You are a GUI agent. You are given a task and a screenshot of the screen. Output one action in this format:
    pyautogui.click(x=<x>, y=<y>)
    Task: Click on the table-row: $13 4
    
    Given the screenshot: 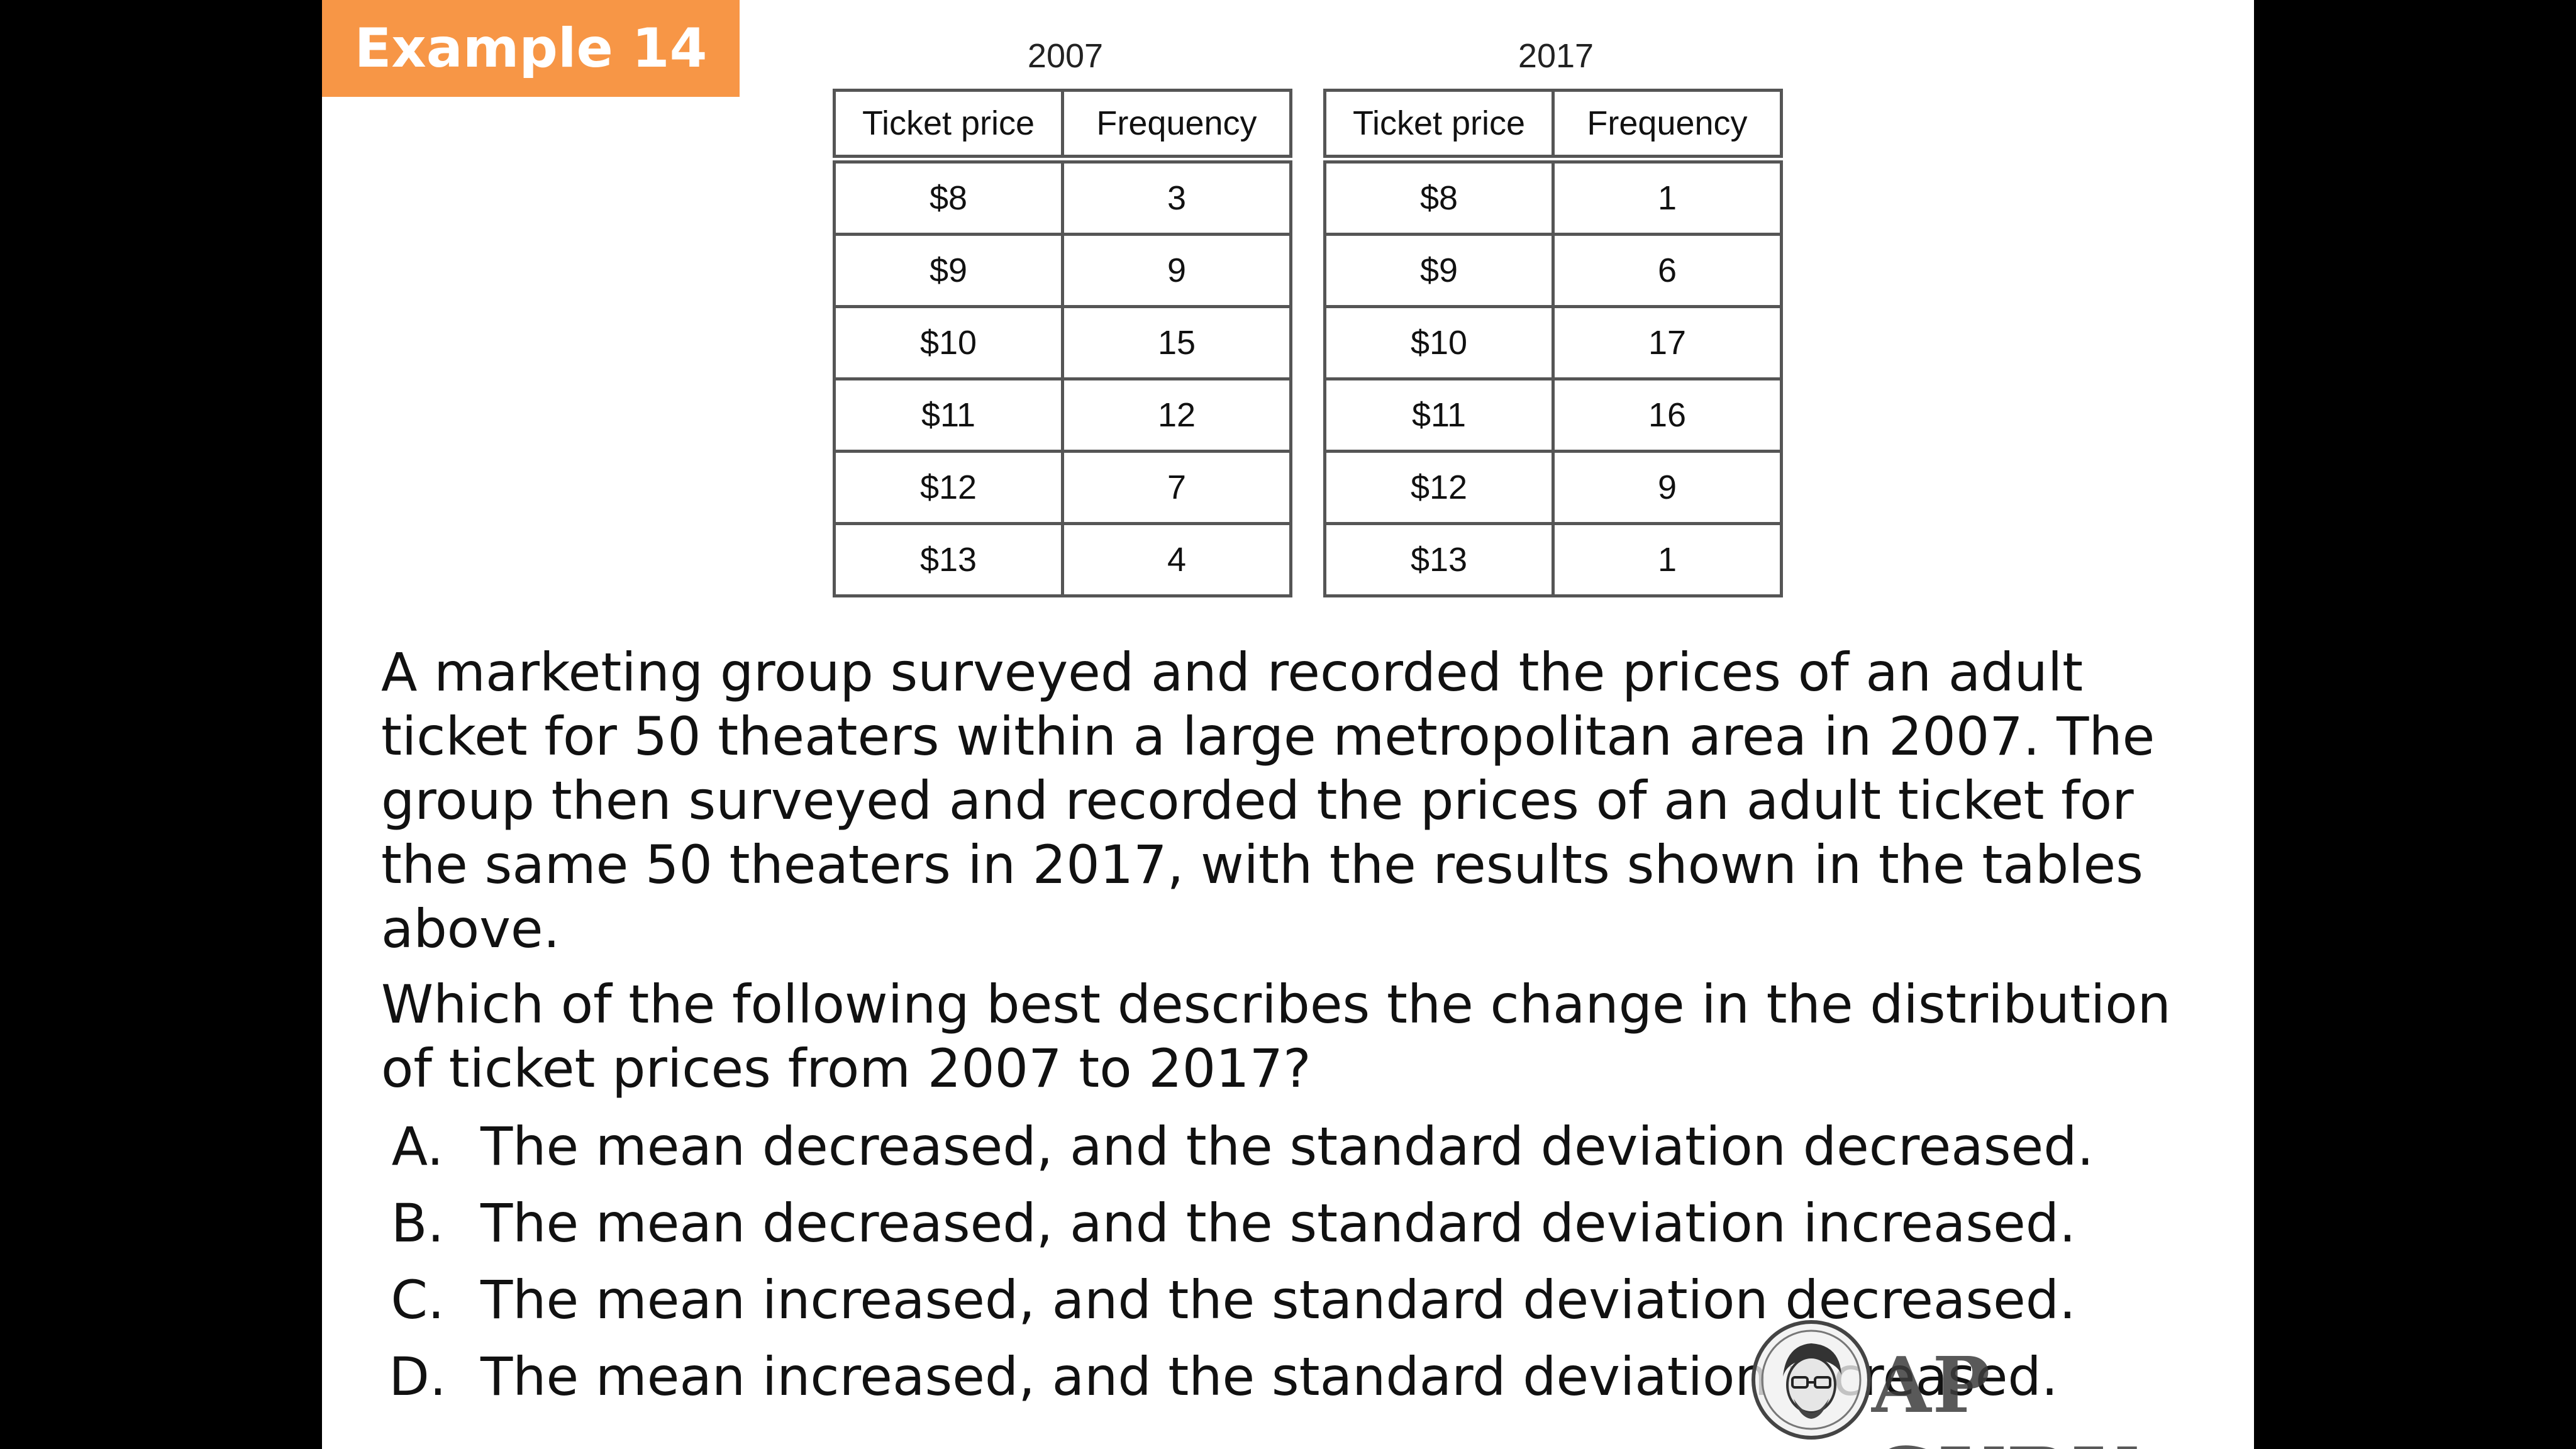 What is the action you would take?
    pyautogui.click(x=1062, y=559)
    